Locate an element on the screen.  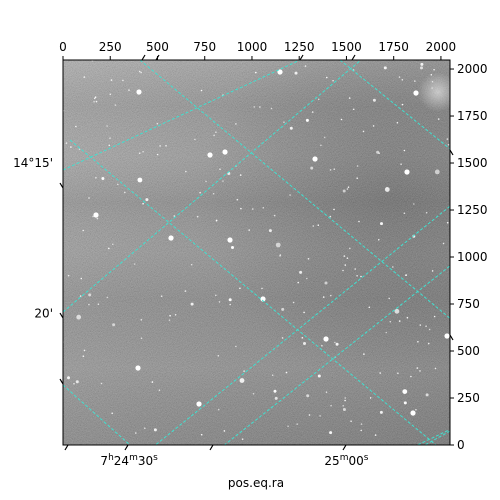
dec-tick is located at coordinates (451, 152).